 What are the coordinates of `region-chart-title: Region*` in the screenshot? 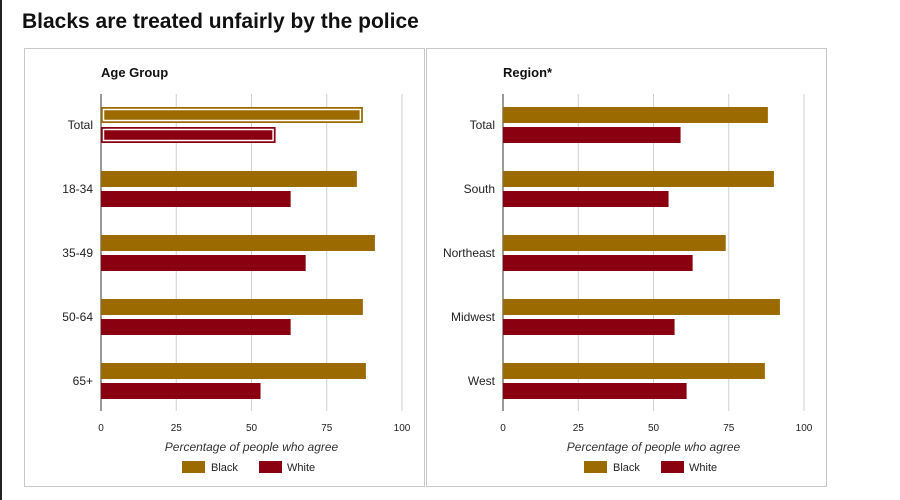 It's located at (528, 72).